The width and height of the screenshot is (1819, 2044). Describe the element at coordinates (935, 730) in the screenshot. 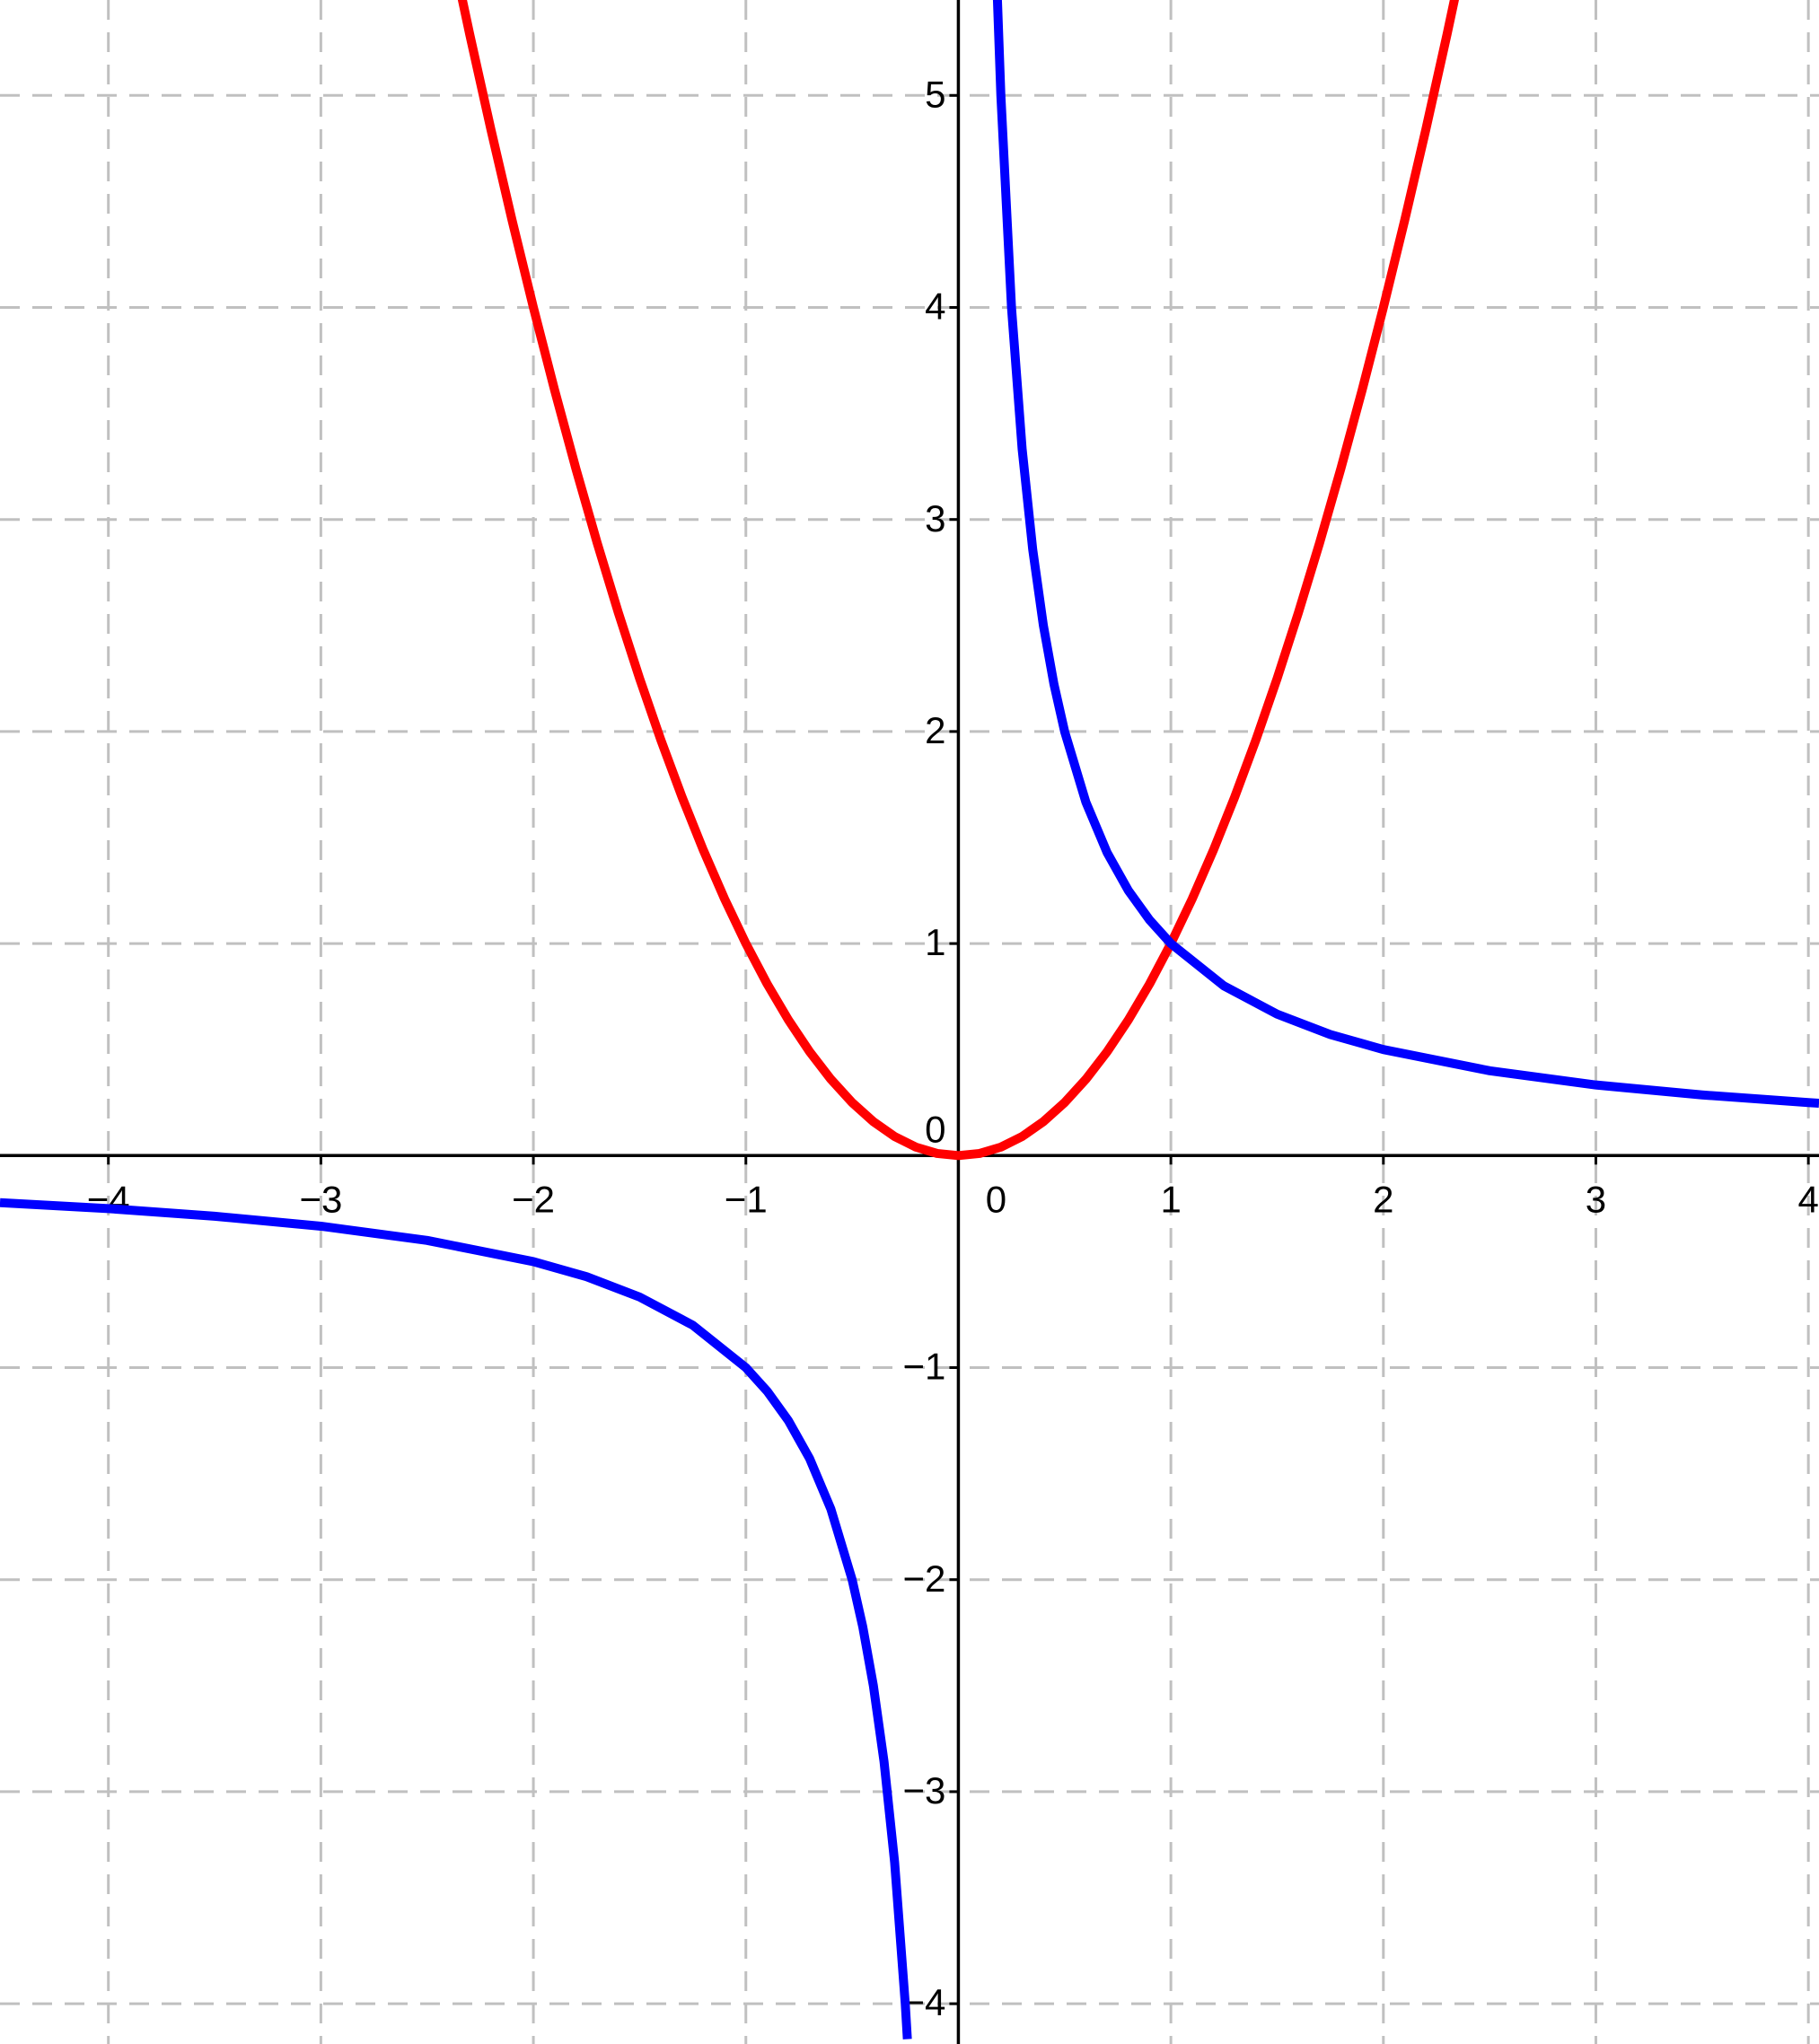

I see `y-tick-label: 2` at that location.